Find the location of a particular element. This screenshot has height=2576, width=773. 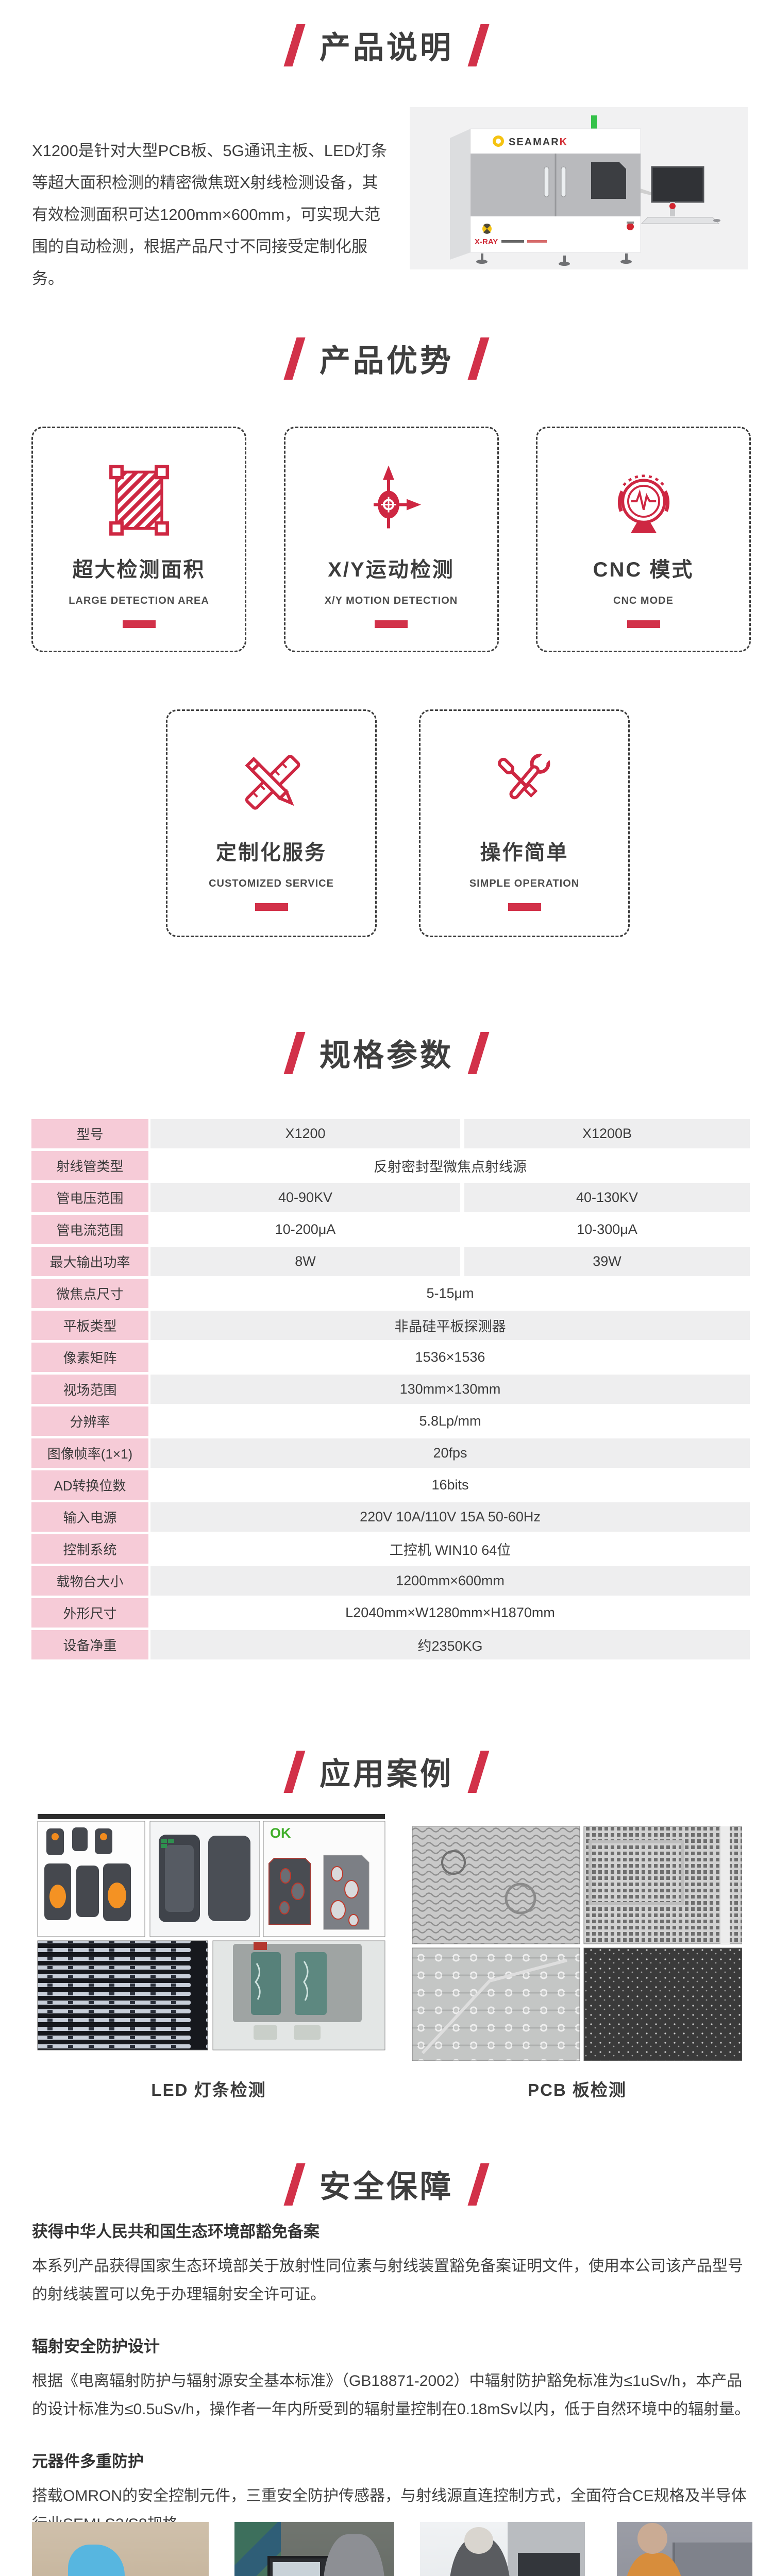

spec-label: 型号 is located at coordinates (89, 1133).